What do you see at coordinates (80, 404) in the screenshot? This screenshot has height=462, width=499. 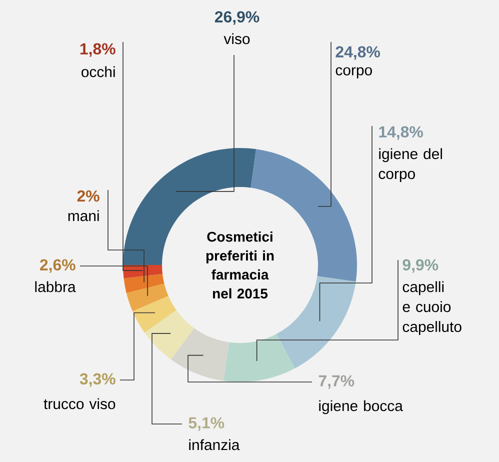 I see `slice-label: trucco viso` at bounding box center [80, 404].